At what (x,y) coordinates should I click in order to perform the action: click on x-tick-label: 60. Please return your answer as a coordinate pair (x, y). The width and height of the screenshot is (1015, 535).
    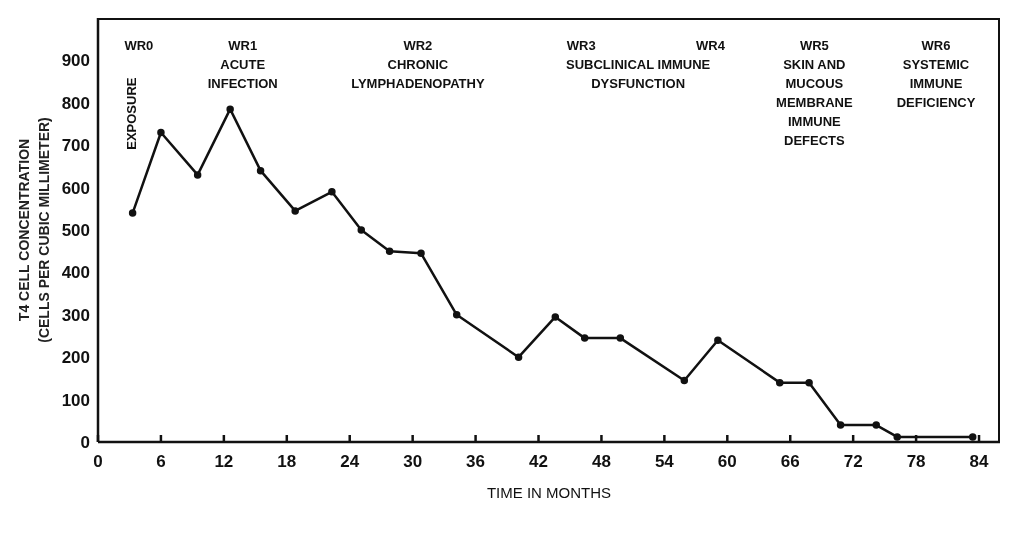
    Looking at the image, I should click on (727, 462).